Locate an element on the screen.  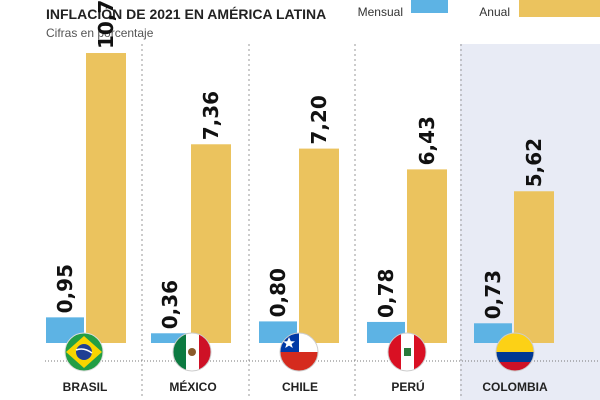
bar-anual-colombia is located at coordinates (534, 267).